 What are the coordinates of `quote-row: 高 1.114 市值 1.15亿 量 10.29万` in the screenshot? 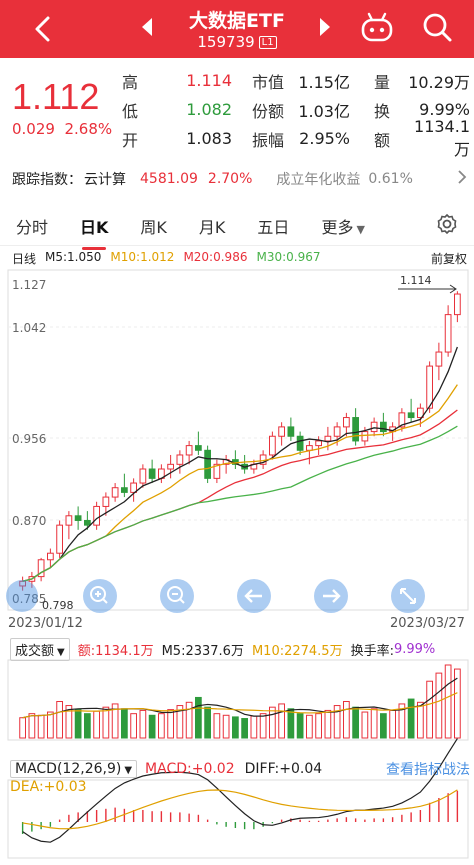 It's located at (296, 80).